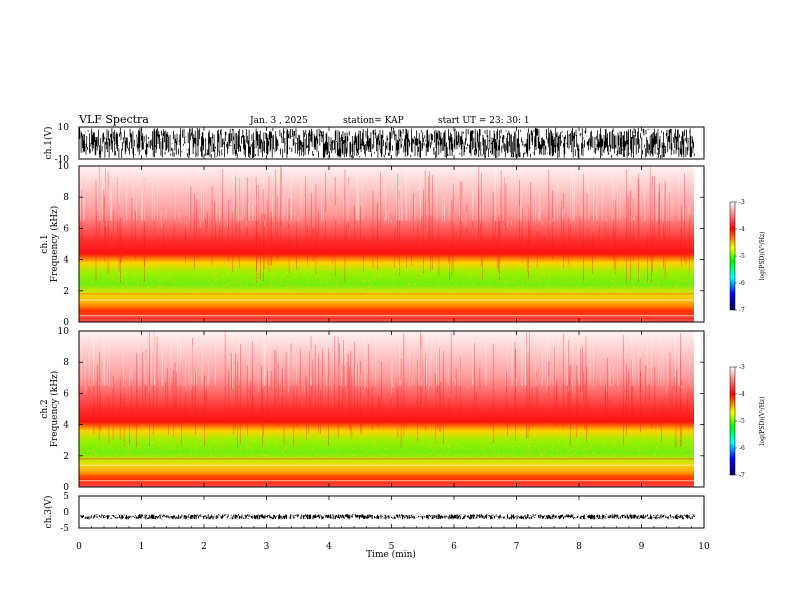 The image size is (792, 612). I want to click on ch1-spectrogram-chlabel: ch.1, so click(45, 243).